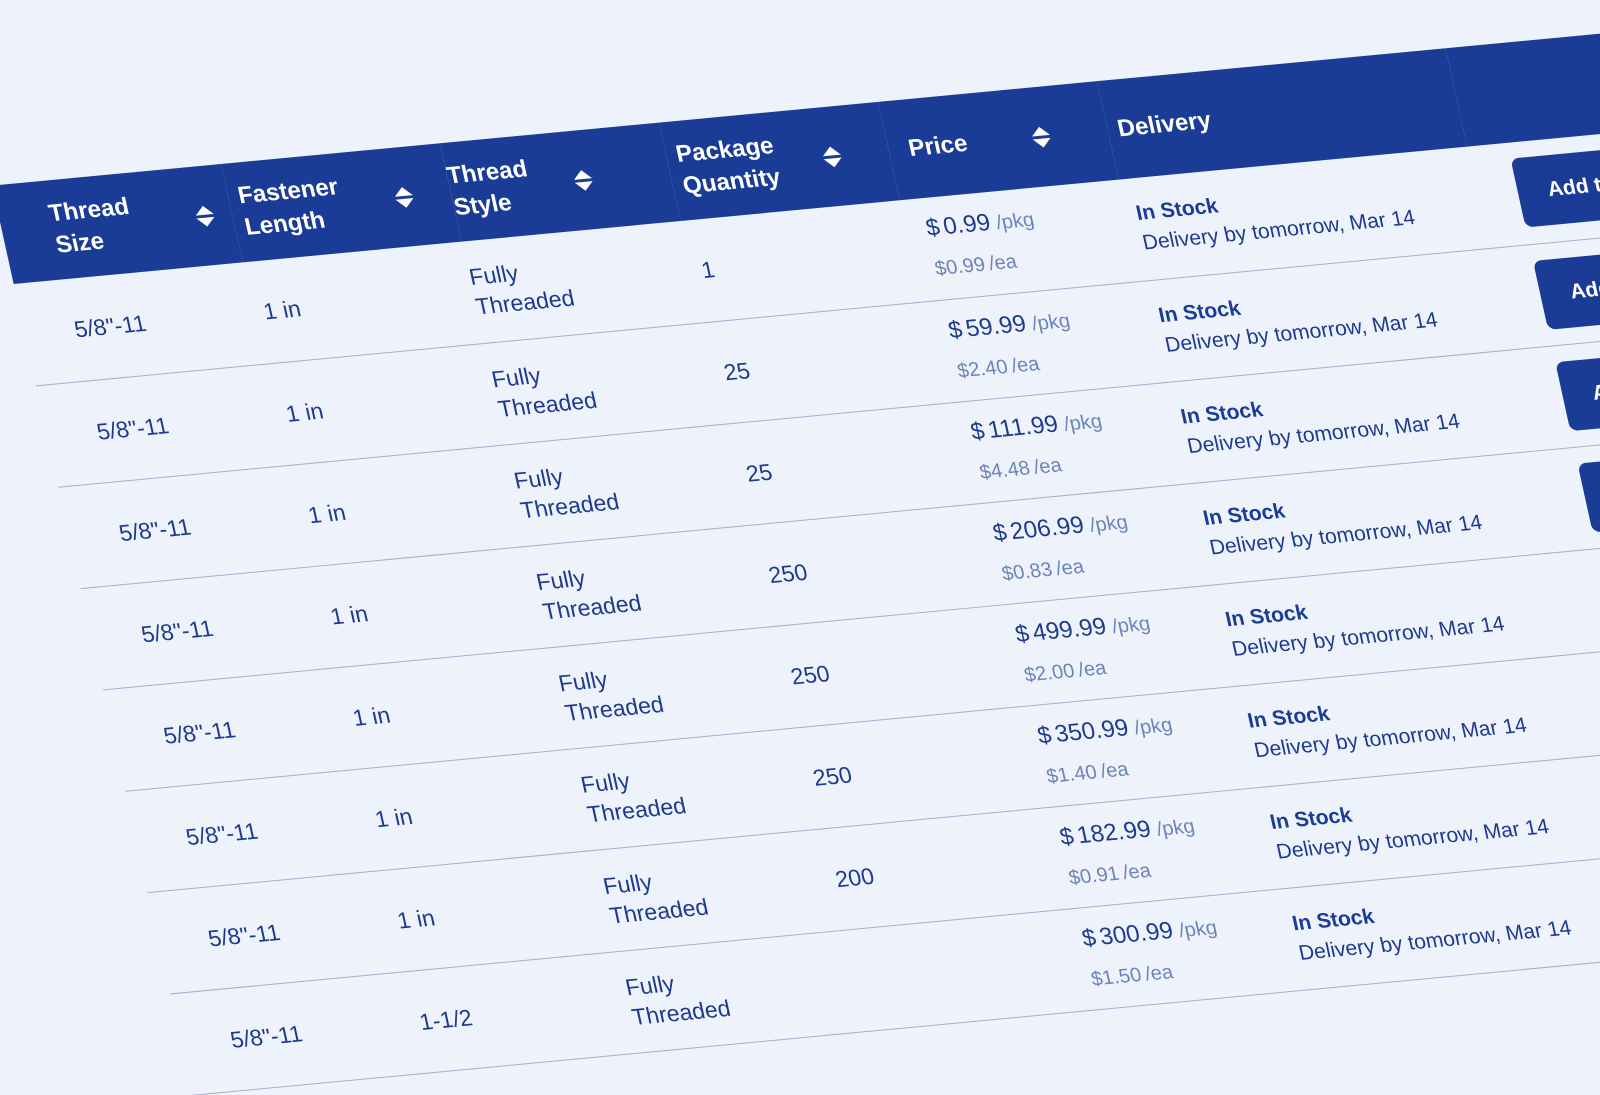  What do you see at coordinates (953, 145) in the screenshot?
I see `header-label: Price` at bounding box center [953, 145].